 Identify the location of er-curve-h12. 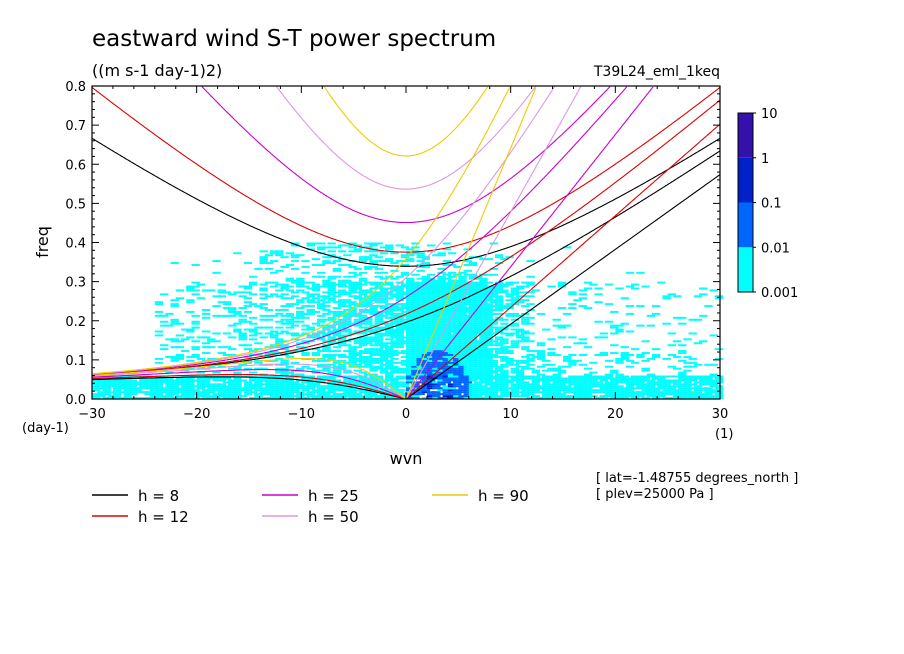
(249, 386).